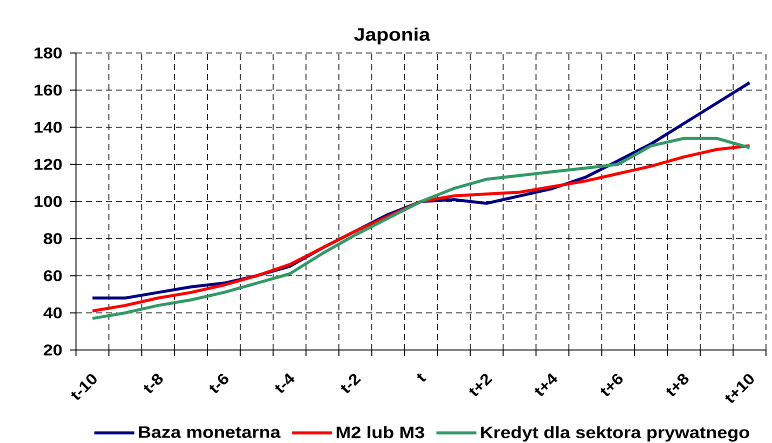 Image resolution: width=772 pixels, height=443 pixels. I want to click on y-tick-label: 140, so click(48, 127).